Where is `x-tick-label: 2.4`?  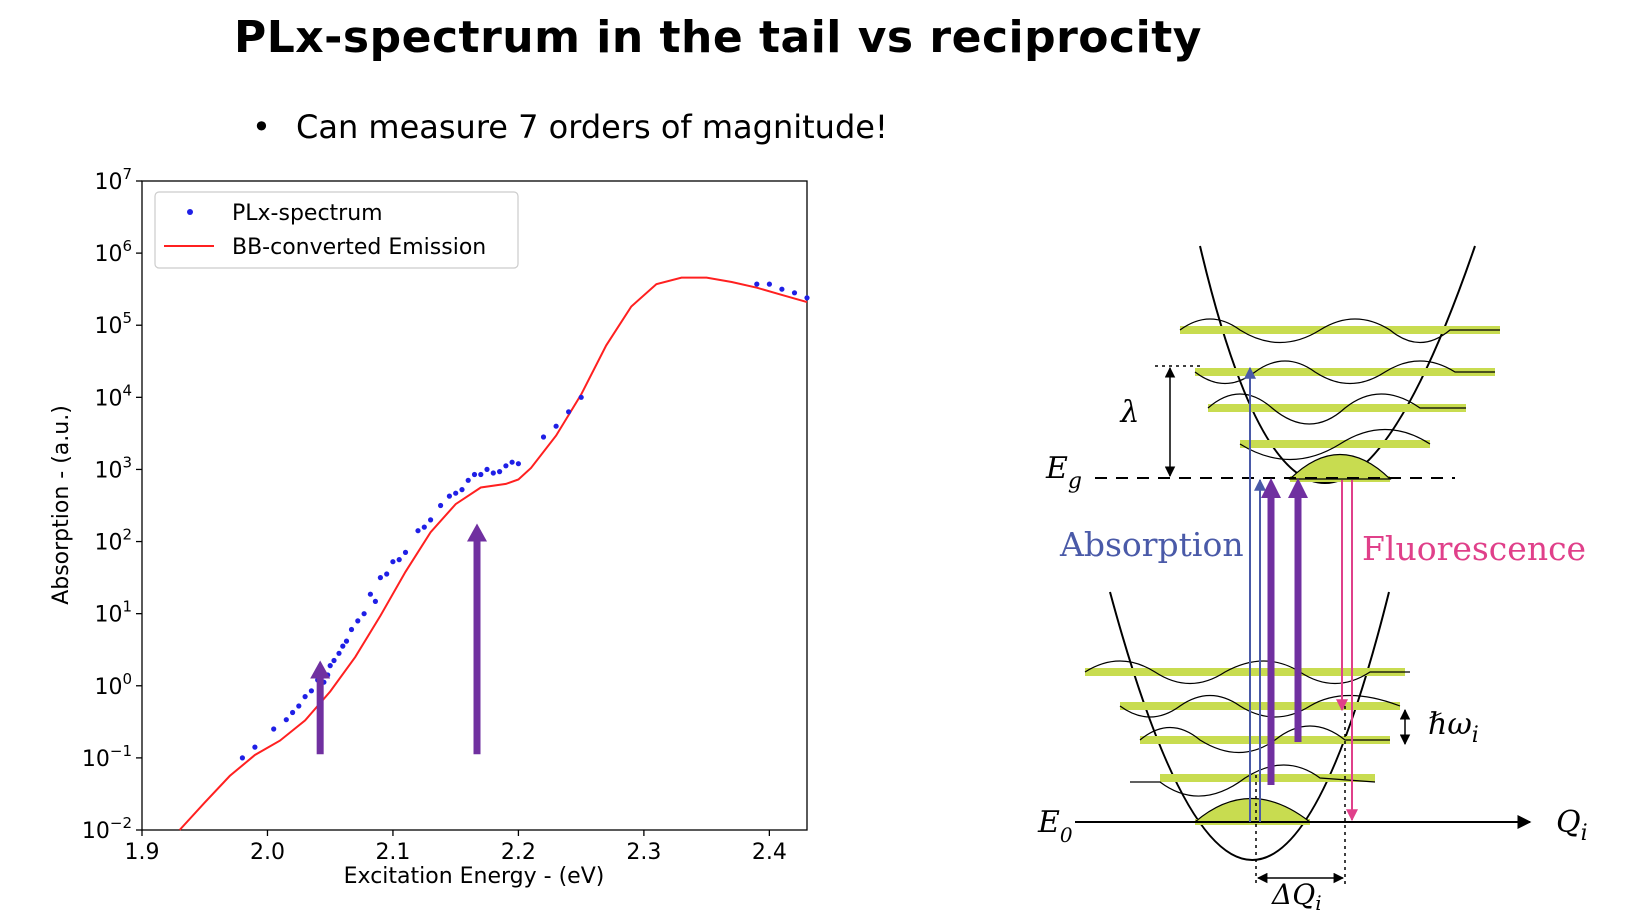 x-tick-label: 2.4 is located at coordinates (769, 852).